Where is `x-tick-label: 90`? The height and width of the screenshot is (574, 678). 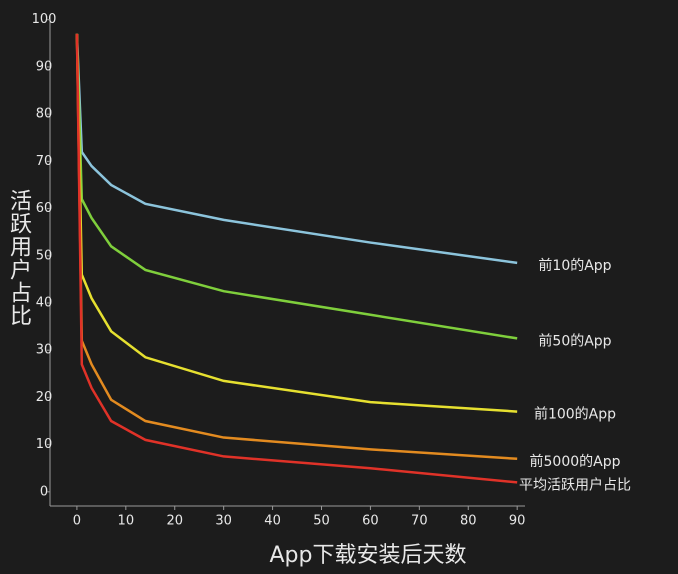 x-tick-label: 90 is located at coordinates (517, 521).